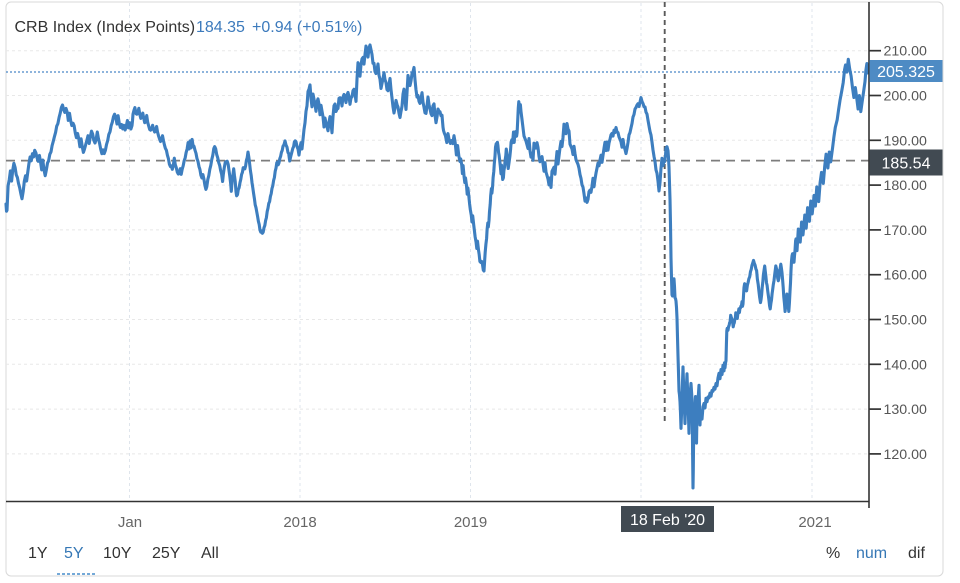 The image size is (960, 583). I want to click on svg-text: 200.00, so click(906, 97).